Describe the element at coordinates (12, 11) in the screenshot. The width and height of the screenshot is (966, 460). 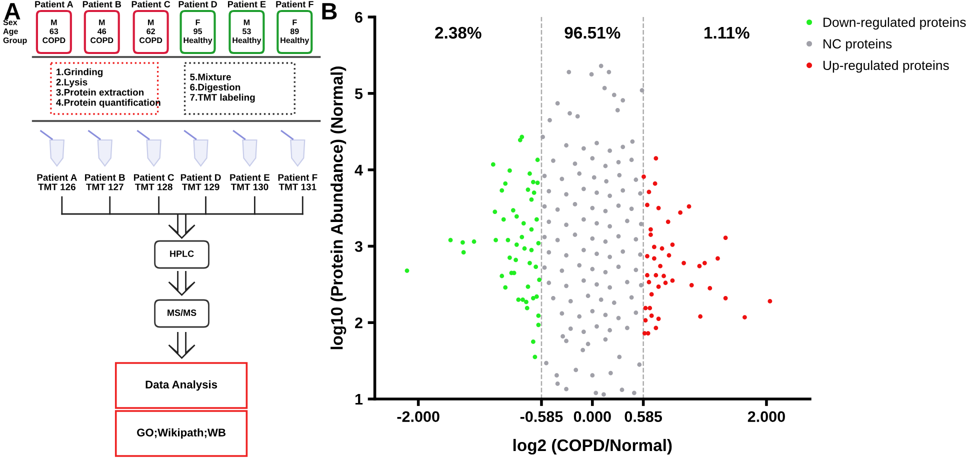
I see `text: A` at that location.